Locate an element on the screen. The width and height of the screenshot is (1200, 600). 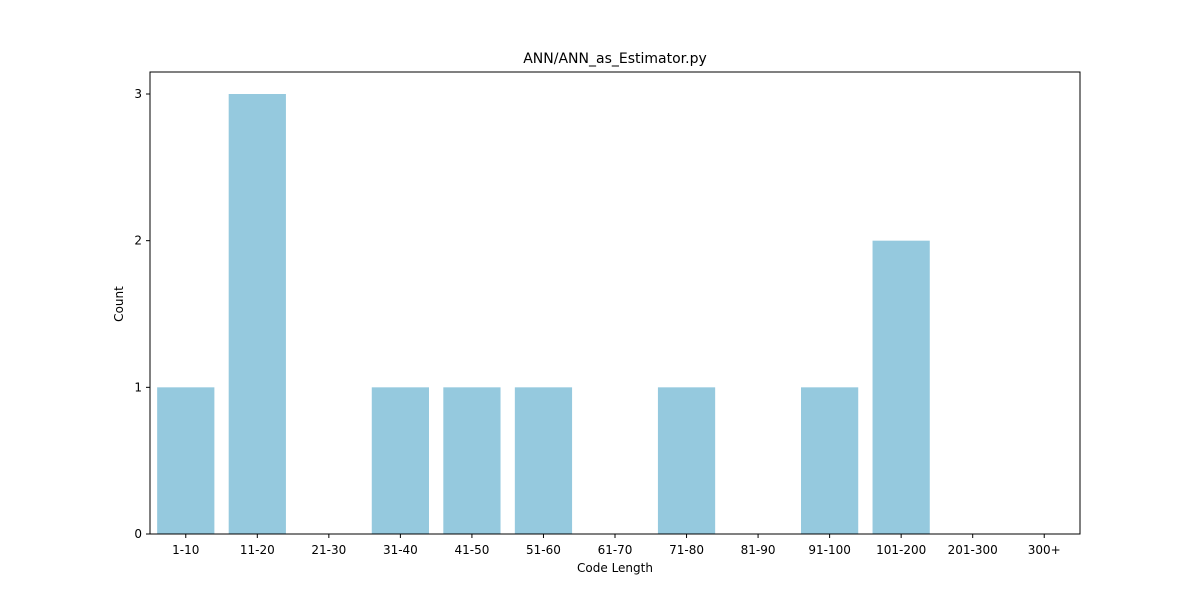
x-tick-label: 31-40 is located at coordinates (400, 550).